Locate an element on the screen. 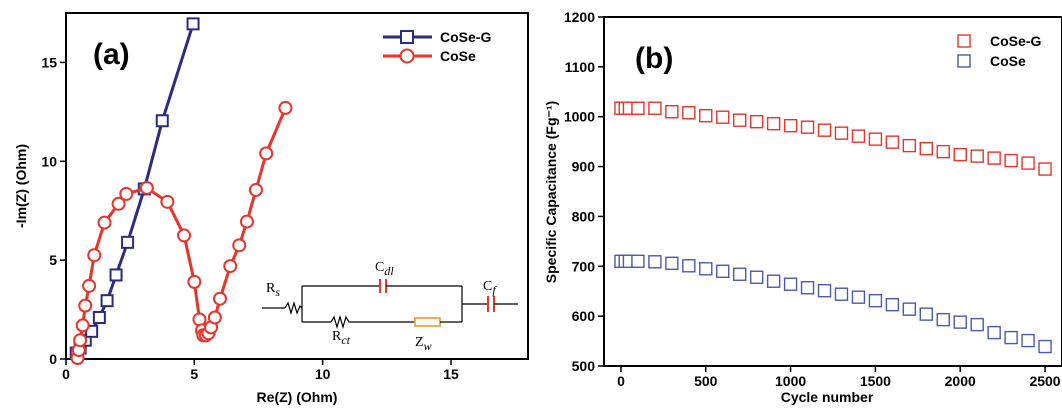 The height and width of the screenshot is (409, 1062). y-tick-label: 700 is located at coordinates (584, 266).